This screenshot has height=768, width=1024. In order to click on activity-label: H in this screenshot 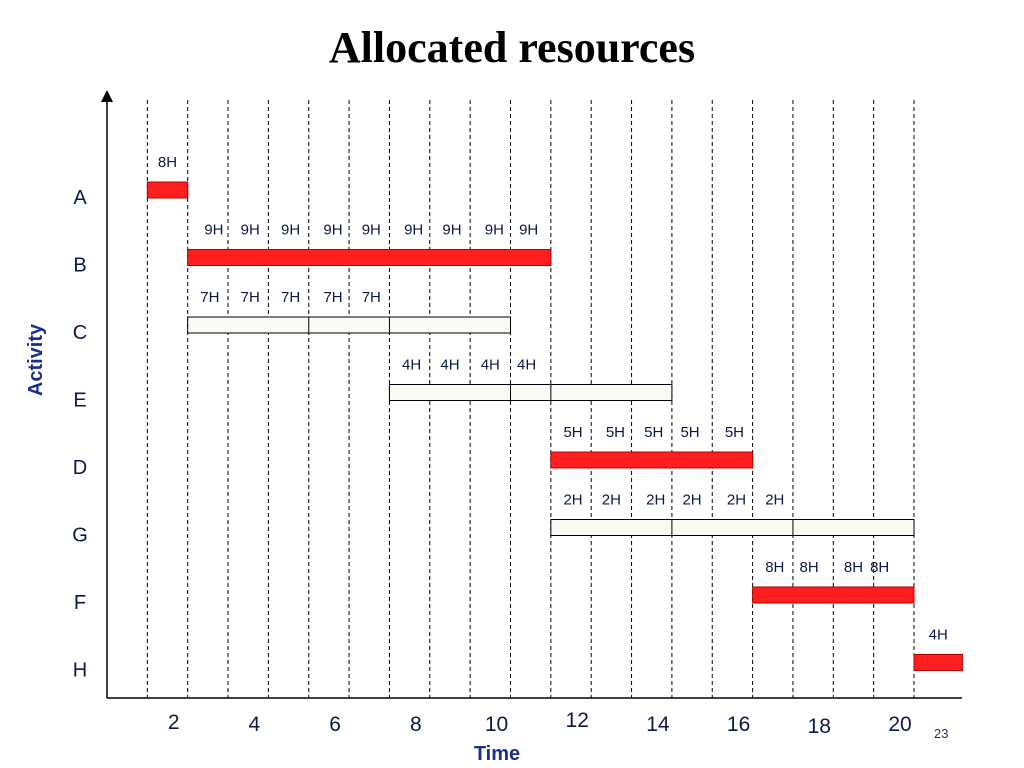, I will do `click(80, 671)`.